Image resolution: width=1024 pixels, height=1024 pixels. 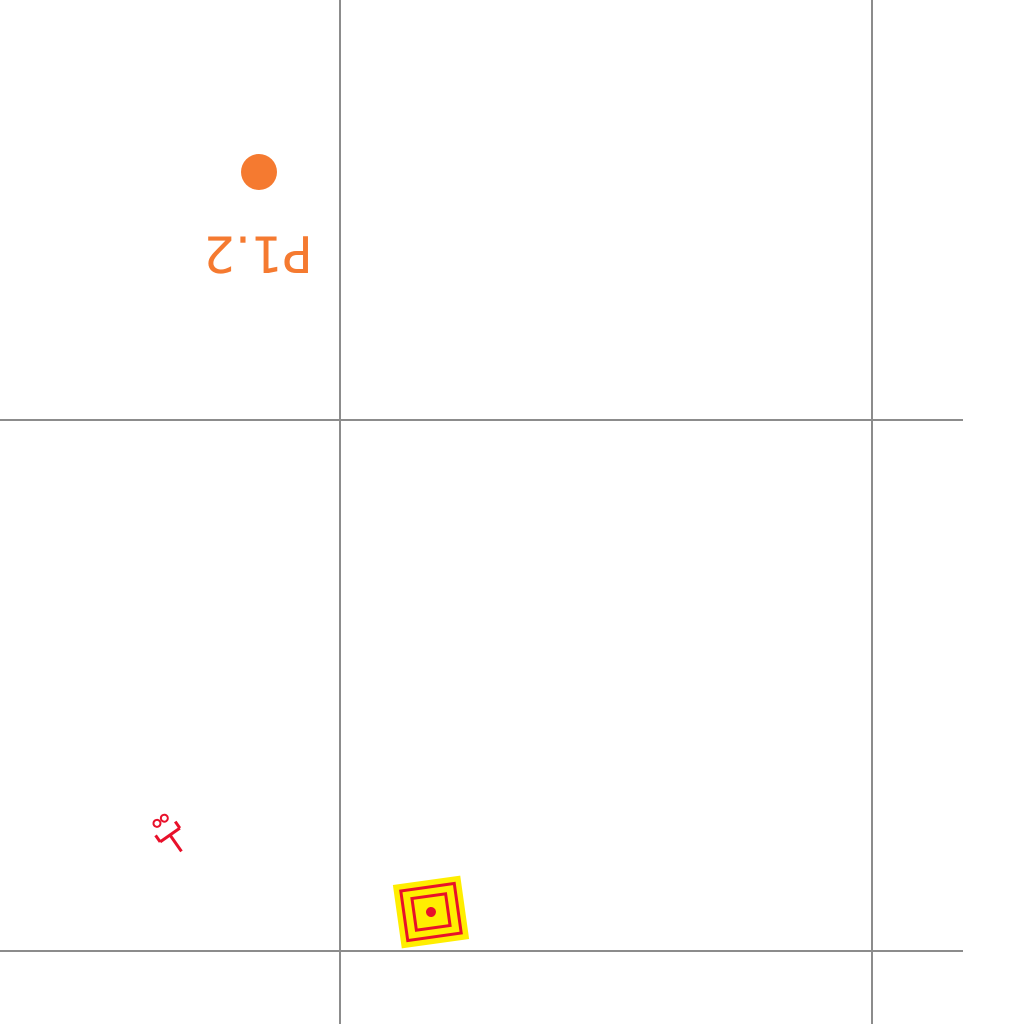 I want to click on small-red-symbol: ⊤8, so click(x=173, y=849).